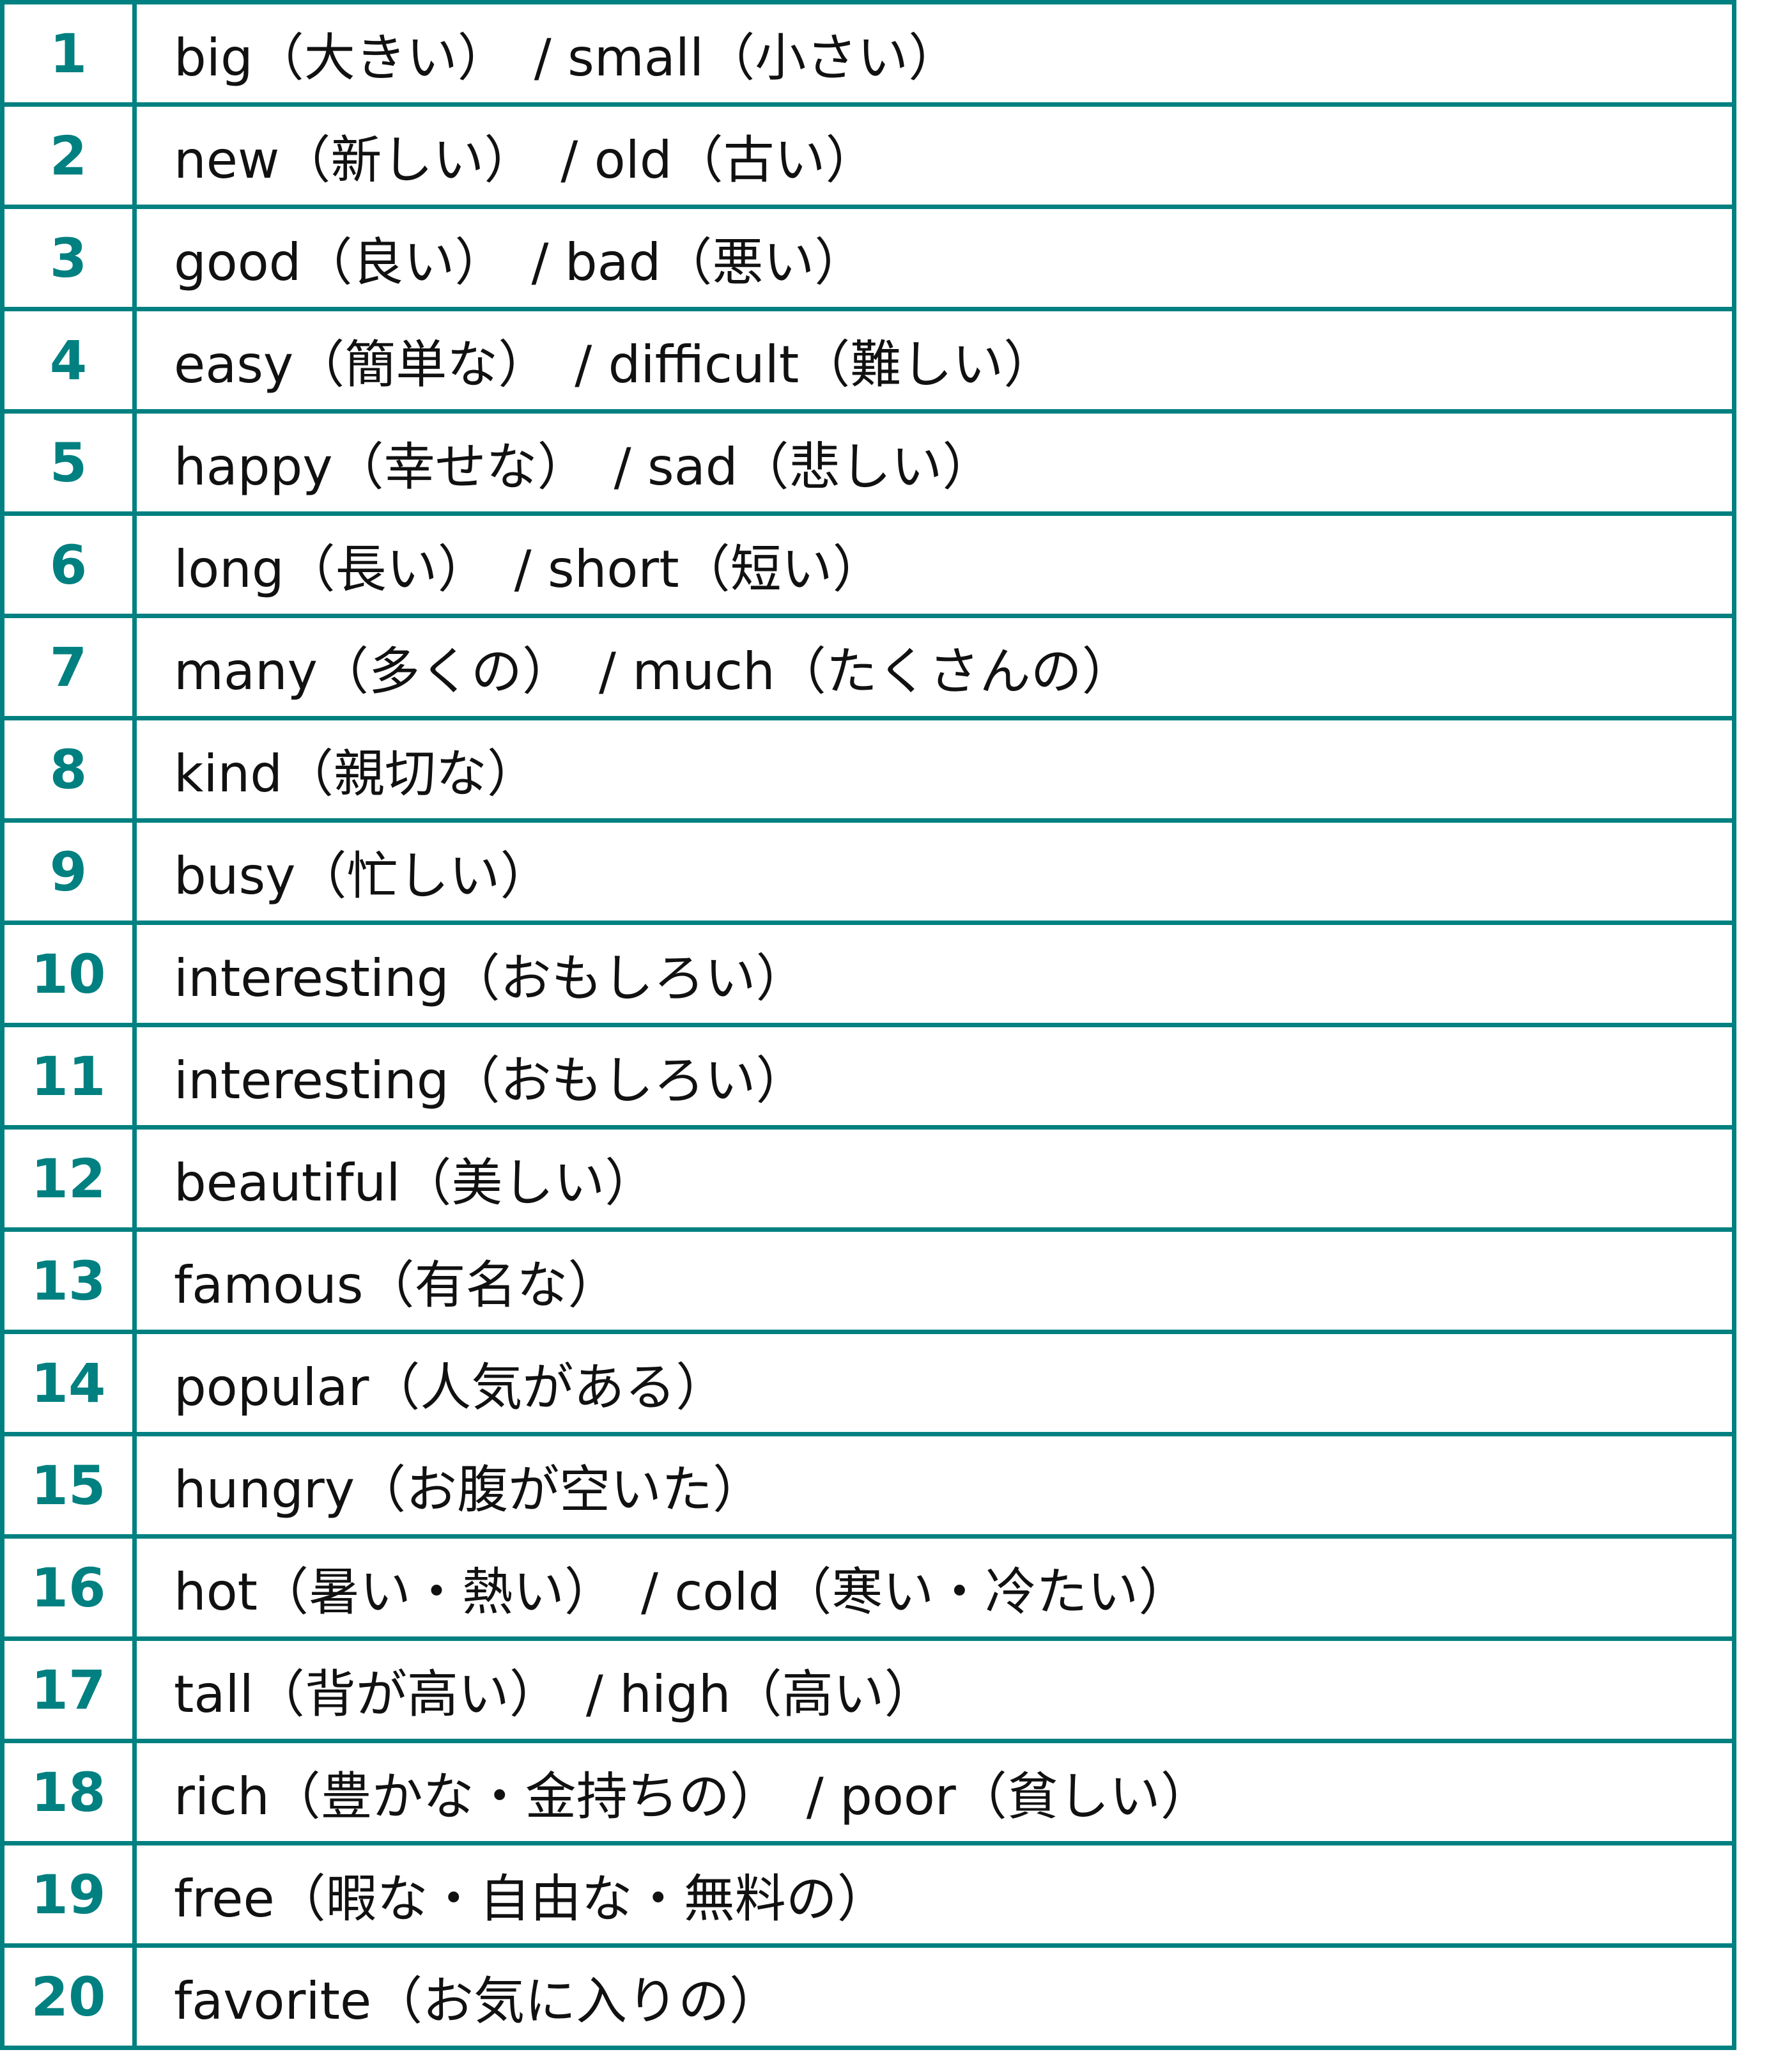 This screenshot has height=2059, width=1792. Describe the element at coordinates (68, 1792) in the screenshot. I see `row-number: 18` at that location.